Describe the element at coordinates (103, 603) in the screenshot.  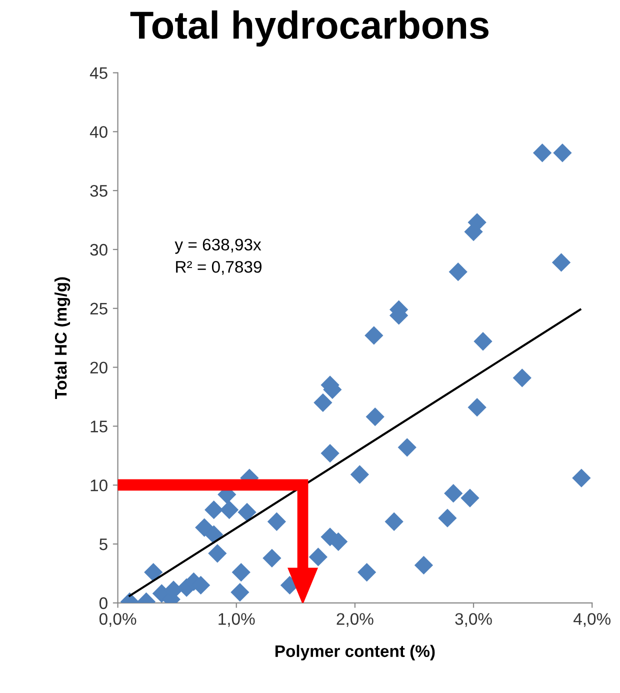
I see `y-tick-label: 0` at that location.